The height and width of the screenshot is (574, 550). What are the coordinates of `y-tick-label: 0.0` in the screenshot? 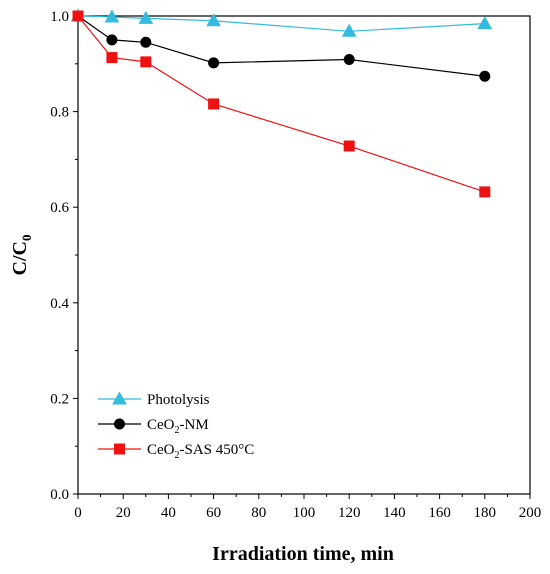 It's located at (59, 495).